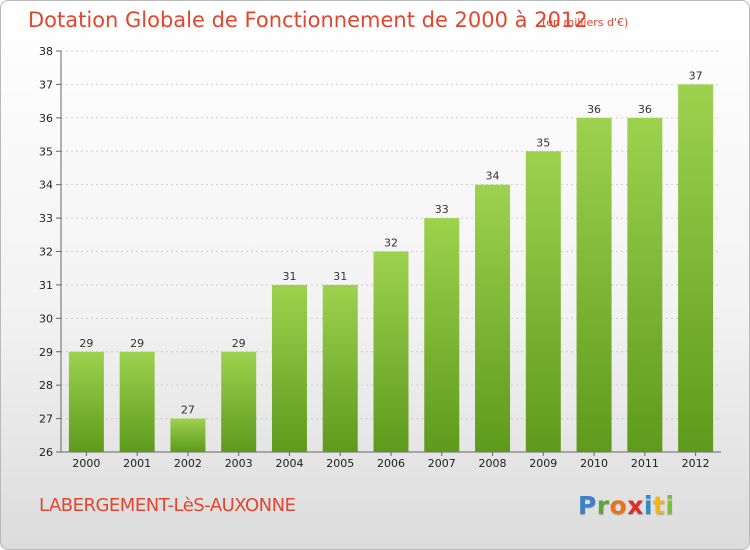 Image resolution: width=750 pixels, height=550 pixels. I want to click on x-tick-label: 2007, so click(442, 463).